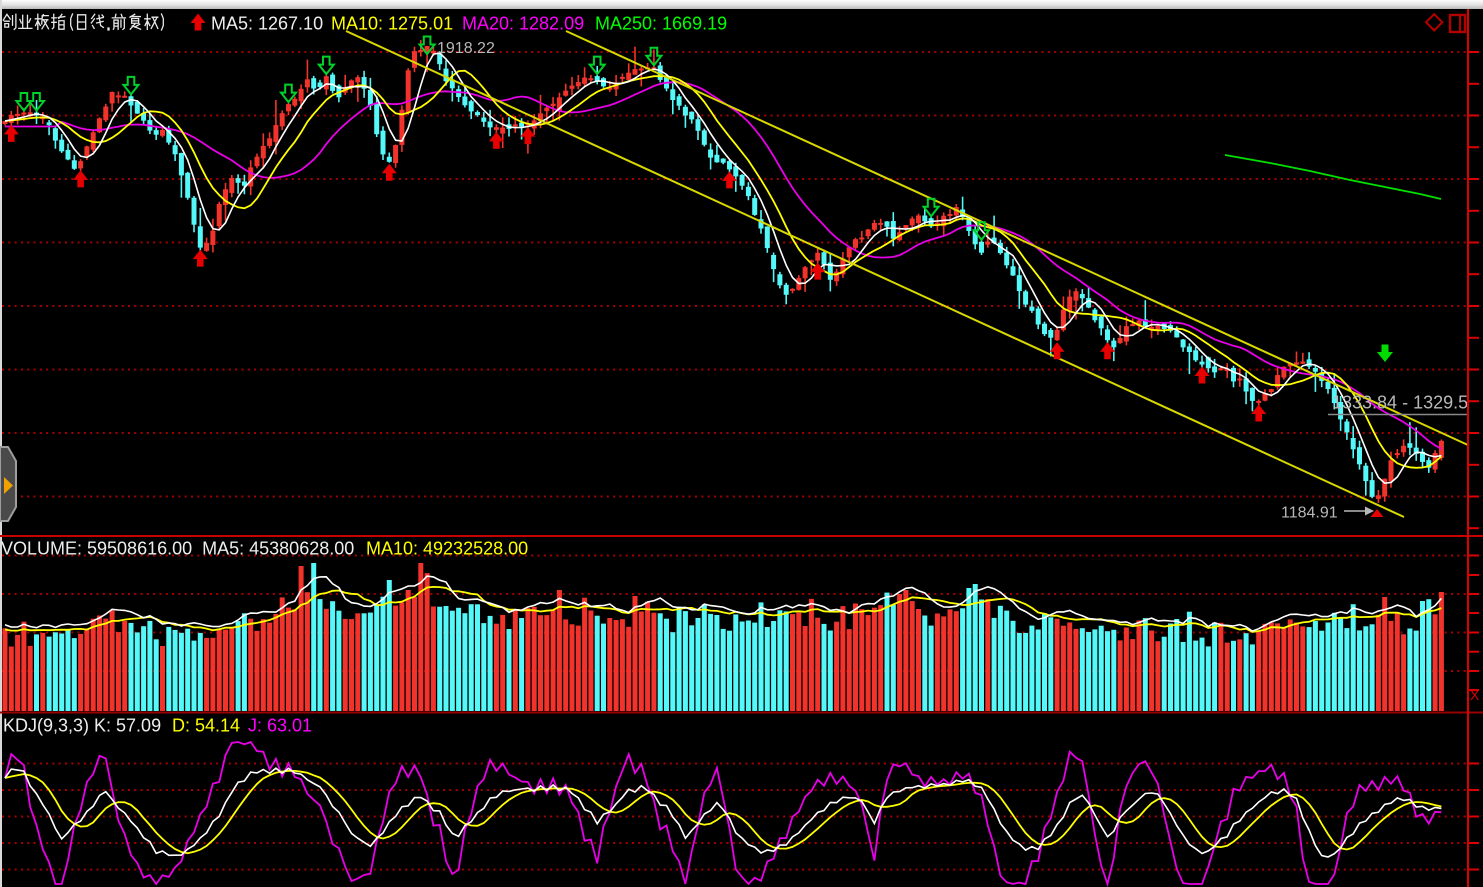  I want to click on svg-text: 1918.22, so click(466, 48).